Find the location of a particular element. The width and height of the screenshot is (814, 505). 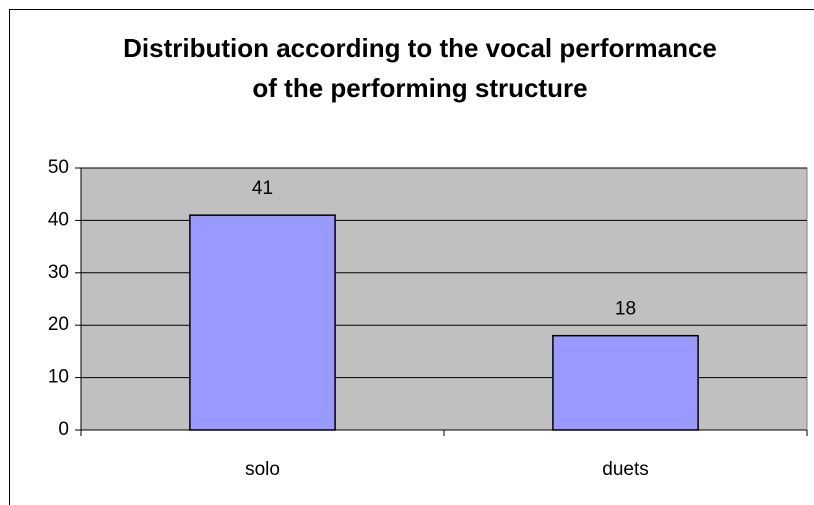

y-tick-label: 20 is located at coordinates (58, 324).